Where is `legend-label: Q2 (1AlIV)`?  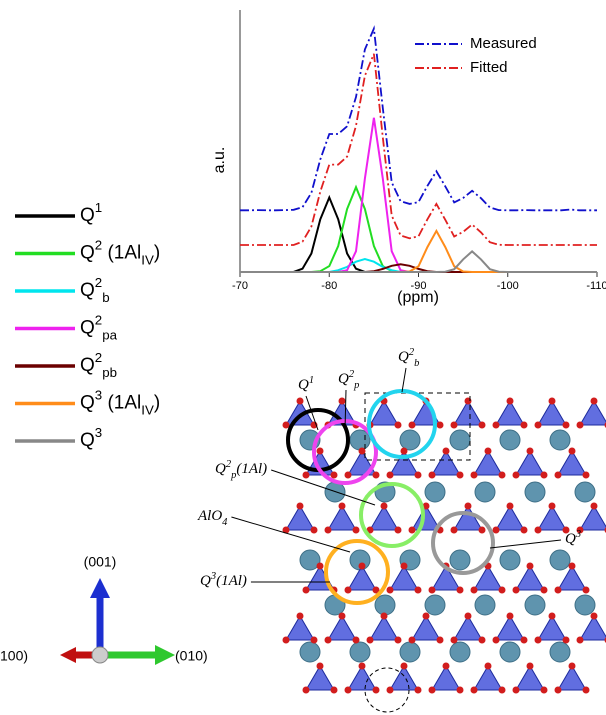 legend-label: Q2 (1AlIV) is located at coordinates (120, 253).